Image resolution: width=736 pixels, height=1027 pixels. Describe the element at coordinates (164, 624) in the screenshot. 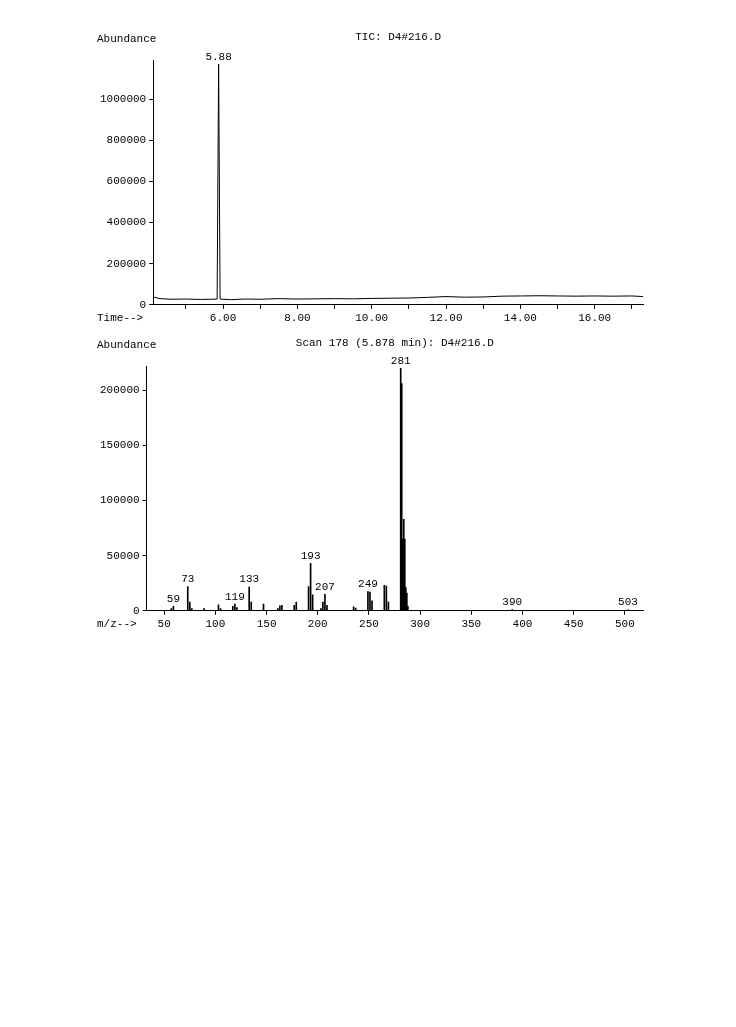

I see `x-tick-label: 50` at that location.